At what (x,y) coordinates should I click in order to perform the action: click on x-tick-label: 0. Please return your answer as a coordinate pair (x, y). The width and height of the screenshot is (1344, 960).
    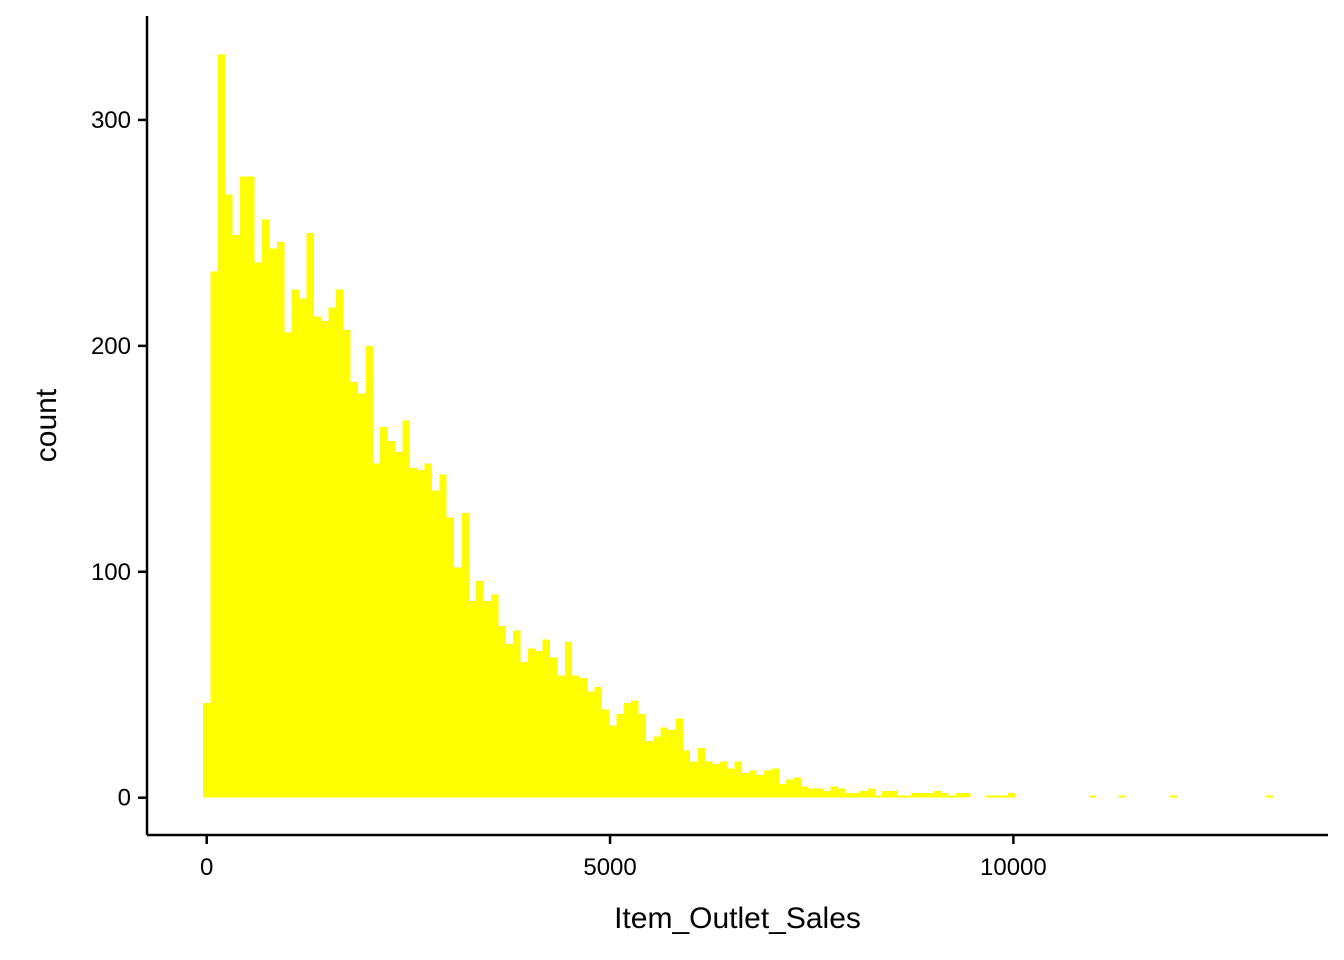
    Looking at the image, I should click on (206, 867).